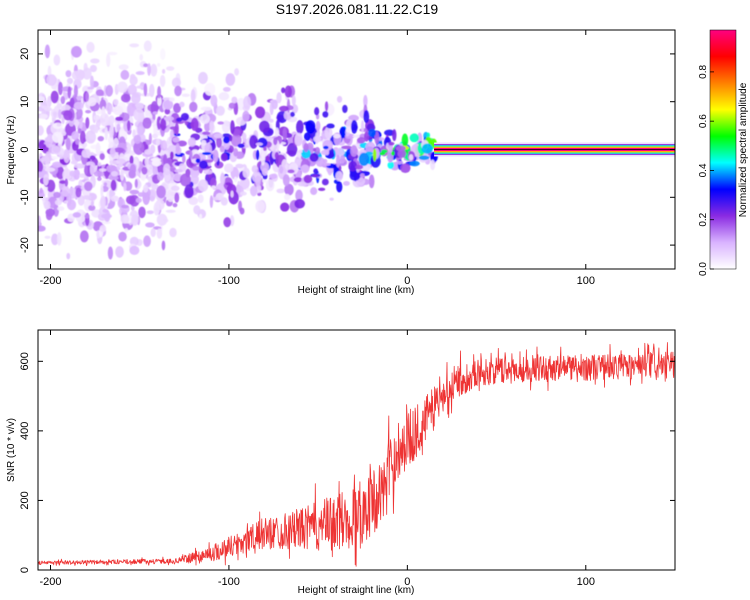  Describe the element at coordinates (703, 71) in the screenshot. I see `colorbar-tick-label: 0.8` at that location.